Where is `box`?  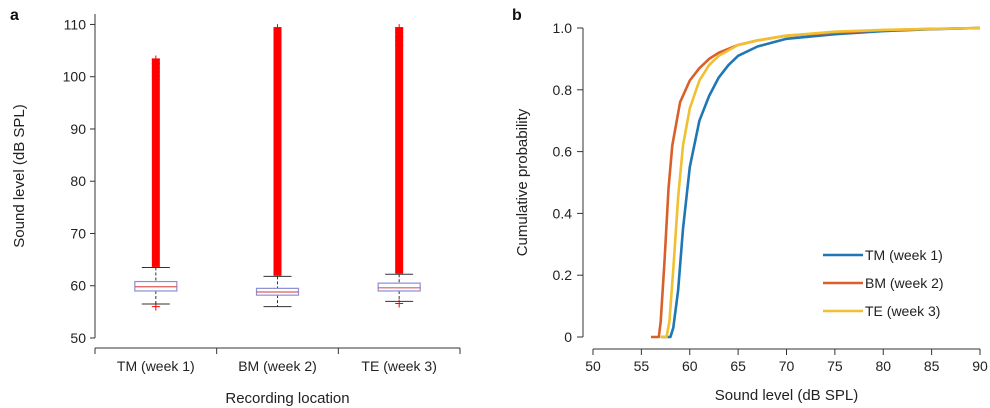 box is located at coordinates (399, 287).